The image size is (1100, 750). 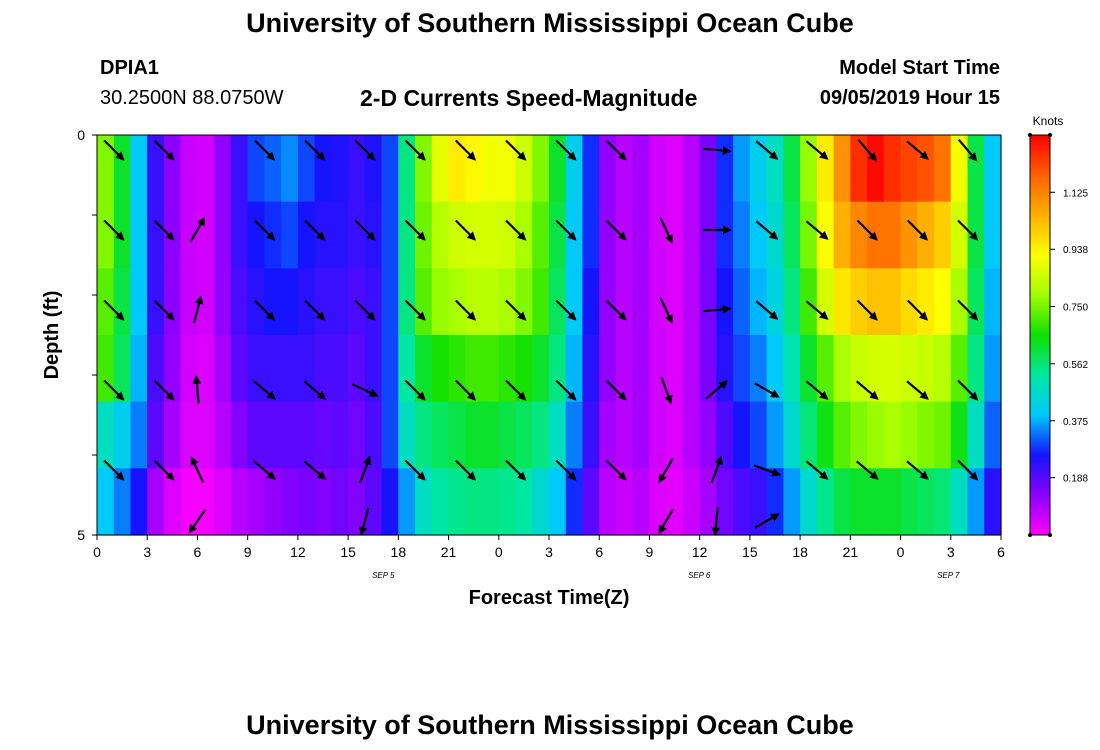 What do you see at coordinates (700, 552) in the screenshot?
I see `x-tick-label: 12` at bounding box center [700, 552].